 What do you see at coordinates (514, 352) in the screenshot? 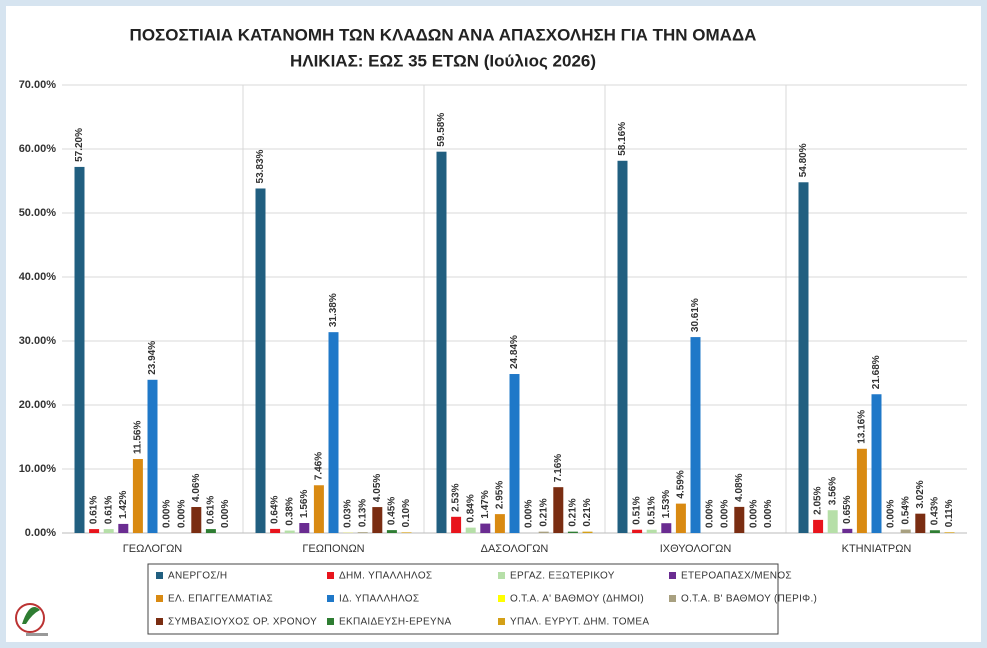
I see `value-label: 24.84%` at bounding box center [514, 352].